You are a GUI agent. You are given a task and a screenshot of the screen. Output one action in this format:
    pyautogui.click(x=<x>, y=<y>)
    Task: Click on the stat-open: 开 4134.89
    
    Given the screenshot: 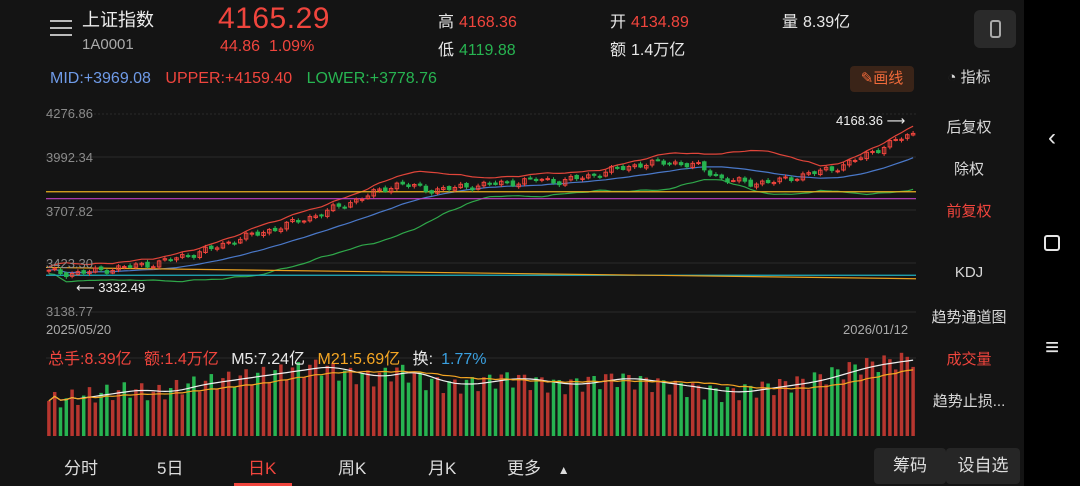 What is the action you would take?
    pyautogui.click(x=649, y=22)
    